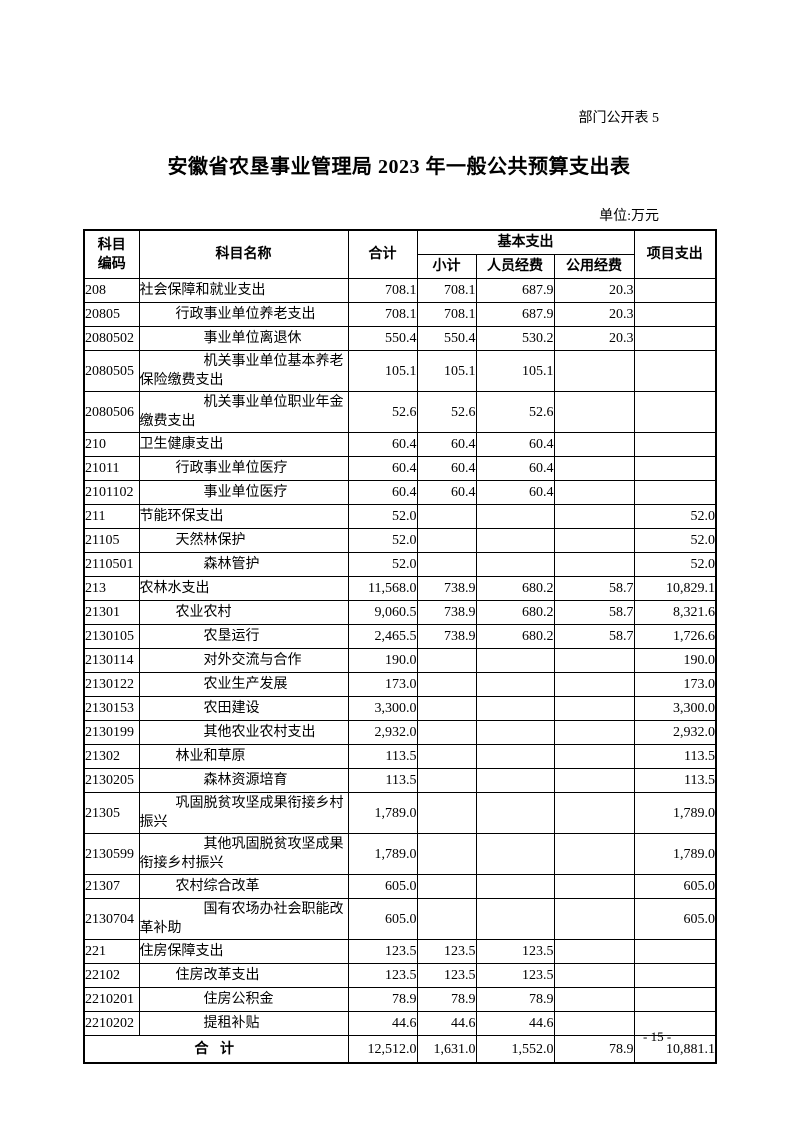  I want to click on basic-subtotal-cell: 550.4, so click(446, 338).